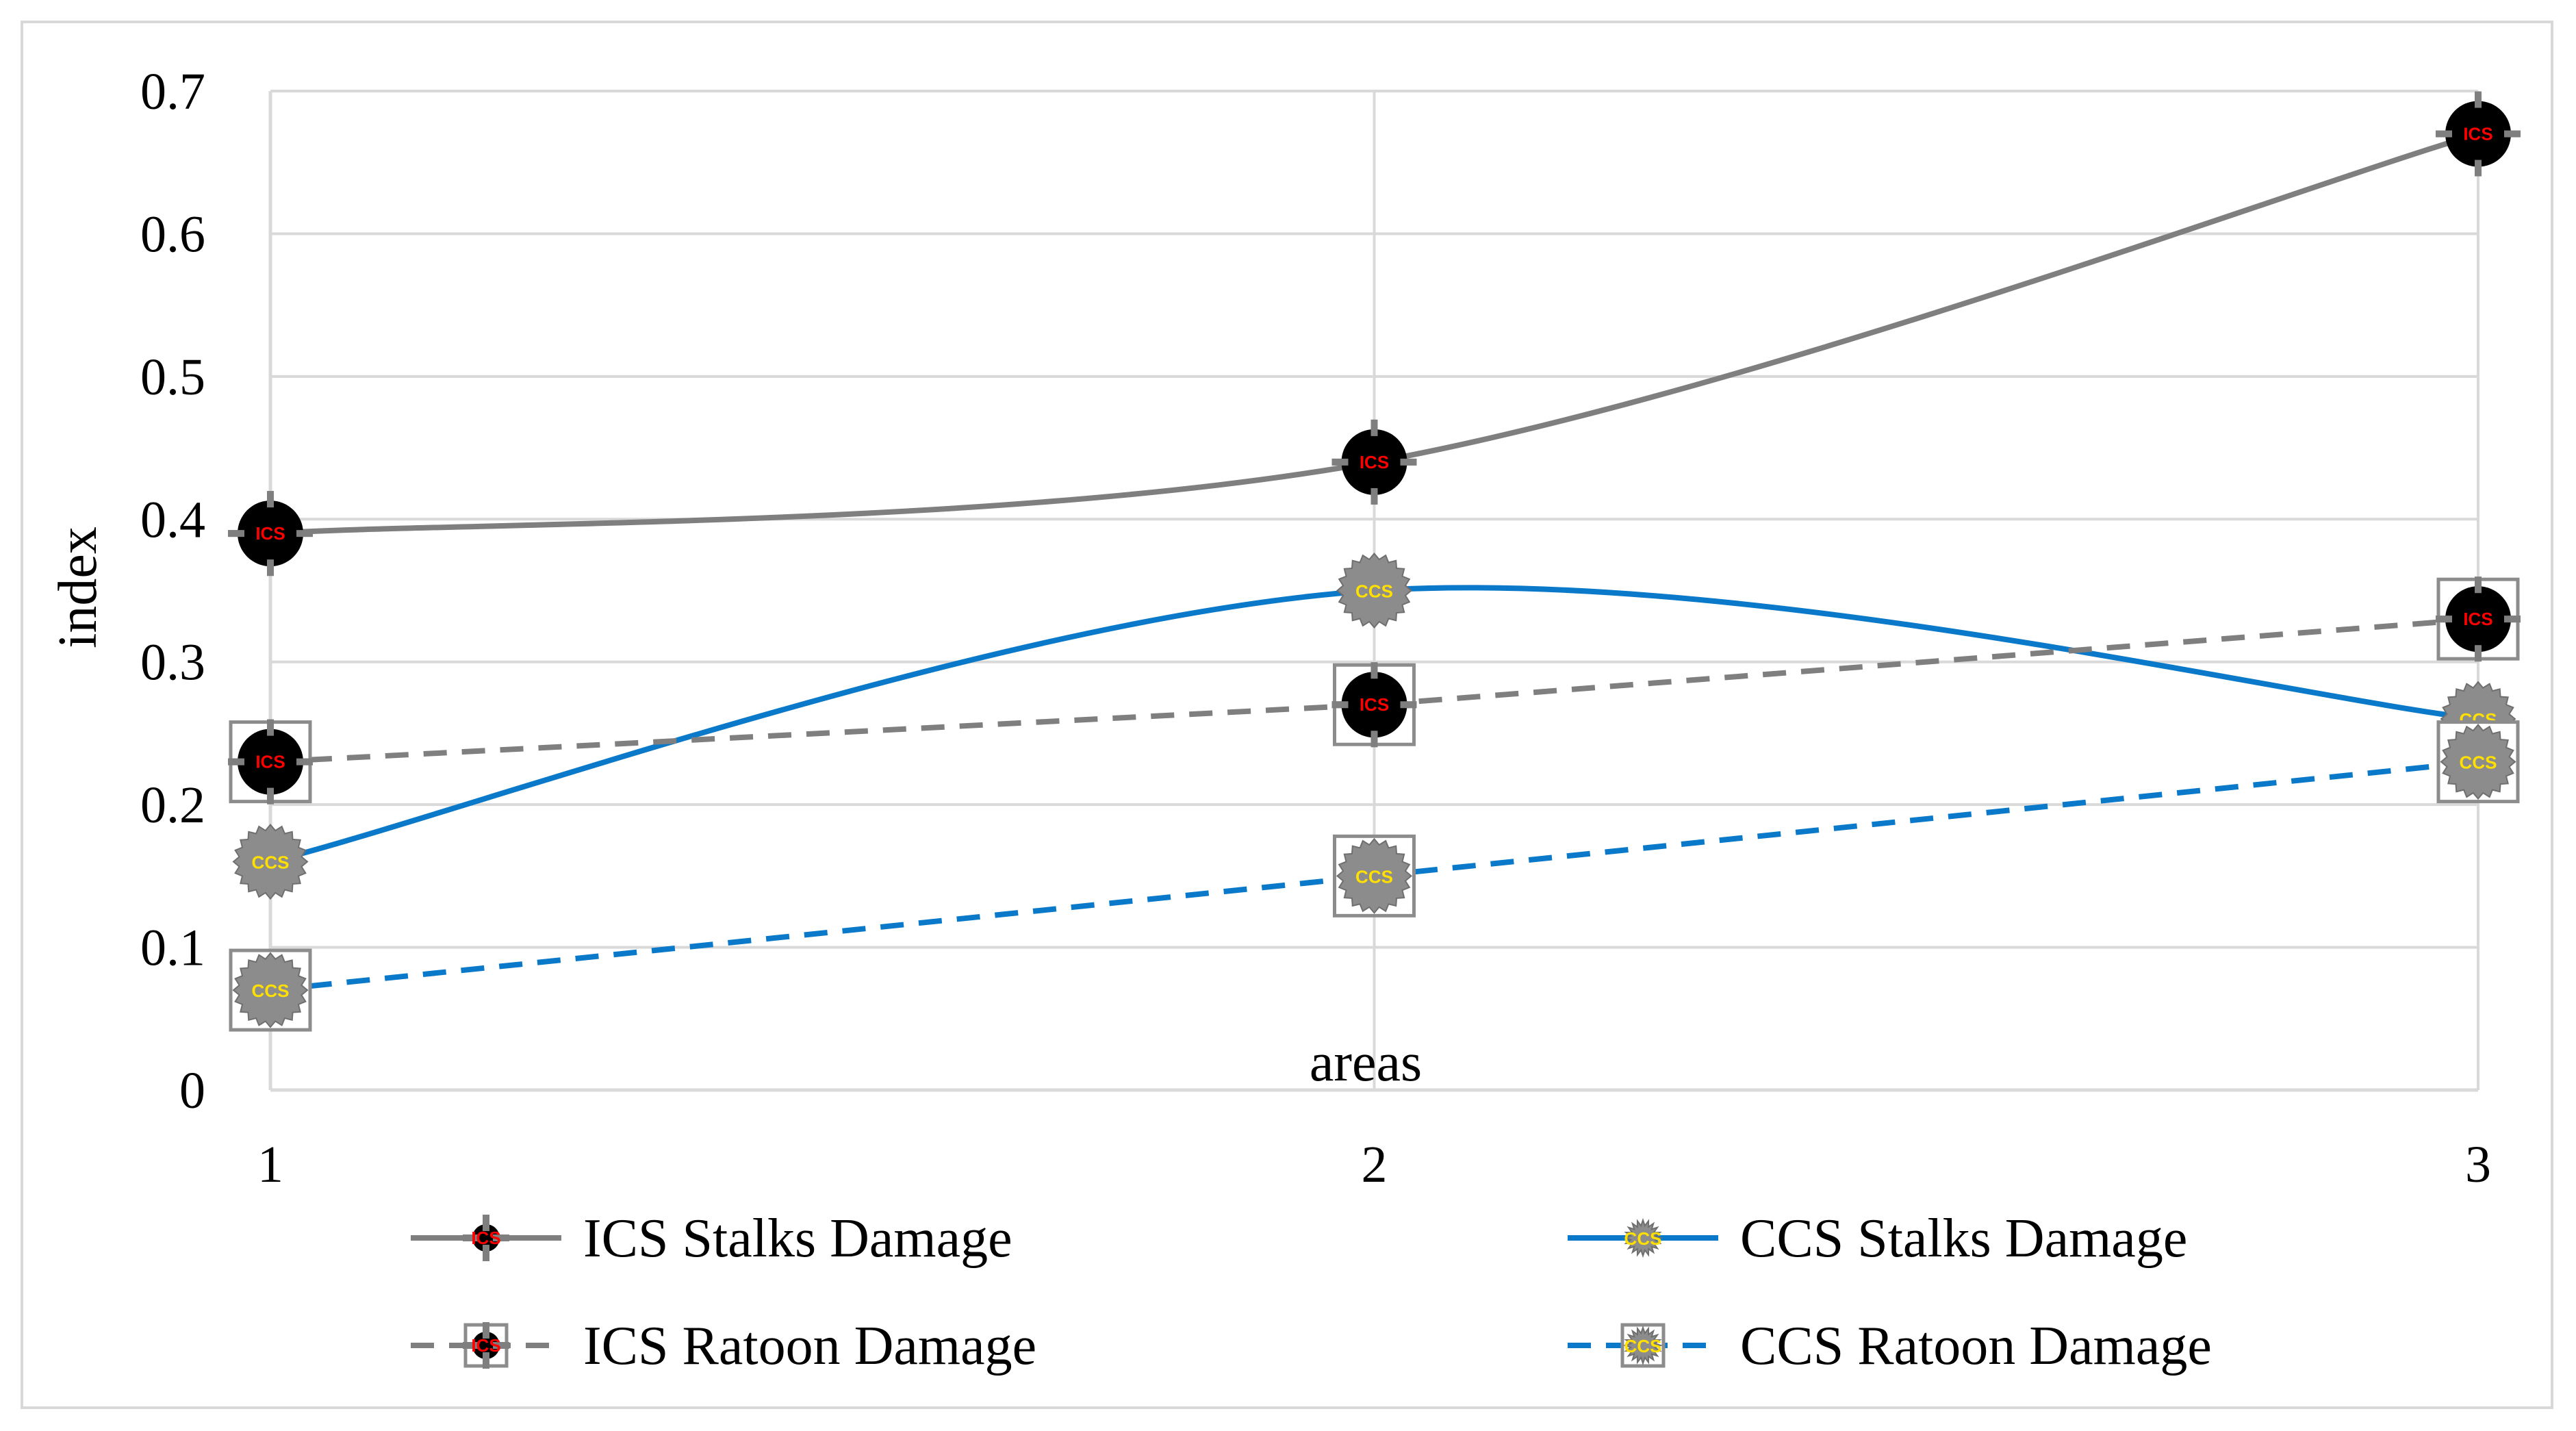 The width and height of the screenshot is (2576, 1431). What do you see at coordinates (1366, 1063) in the screenshot?
I see `x-axis-title: areas` at bounding box center [1366, 1063].